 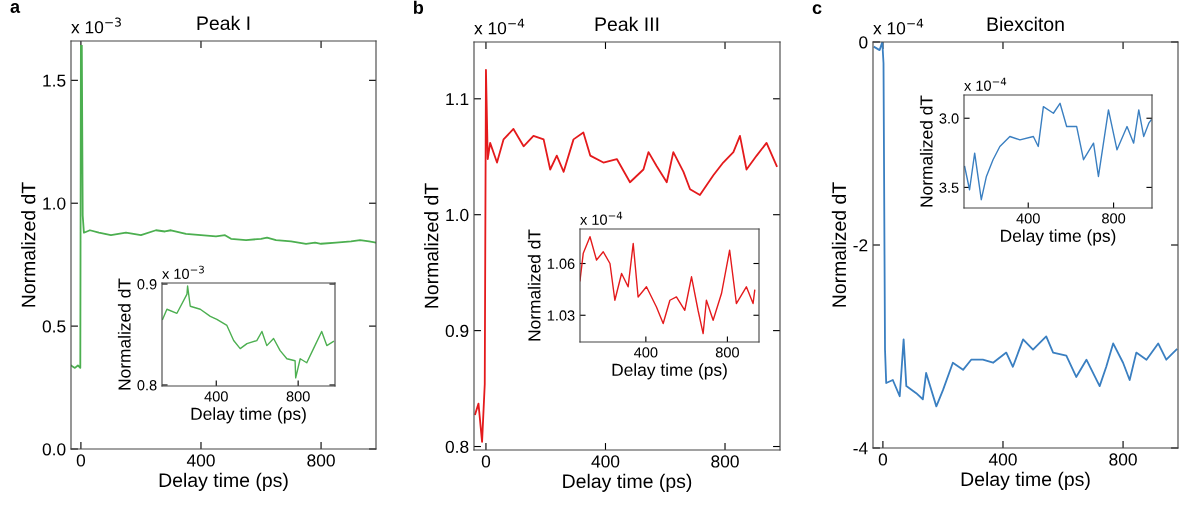 I want to click on text: c, so click(x=817, y=9).